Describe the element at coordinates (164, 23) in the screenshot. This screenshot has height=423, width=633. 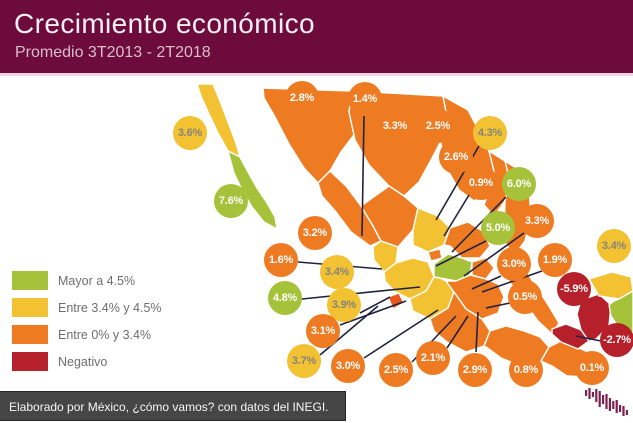
I see `page-title: Crecimiento económico` at that location.